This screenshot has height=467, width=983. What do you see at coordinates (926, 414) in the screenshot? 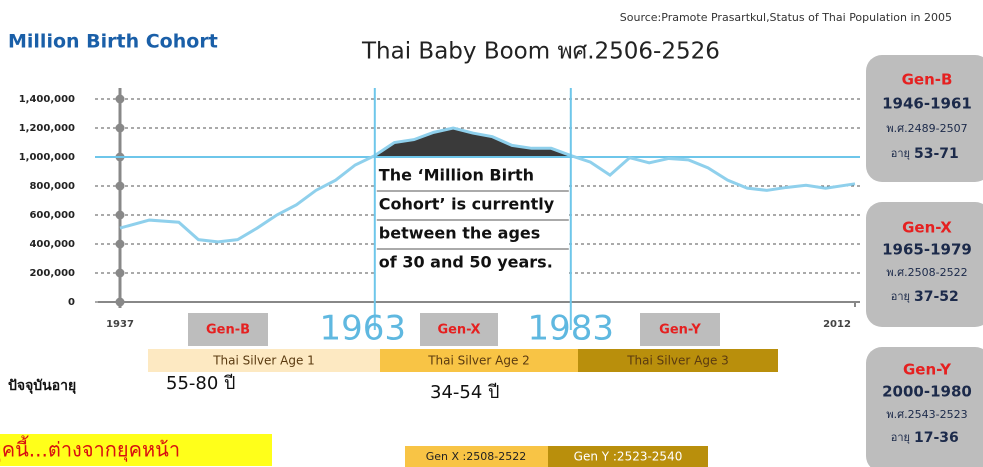
I see `card-thai-years: พ.ศ.2543-2523` at bounding box center [926, 414].